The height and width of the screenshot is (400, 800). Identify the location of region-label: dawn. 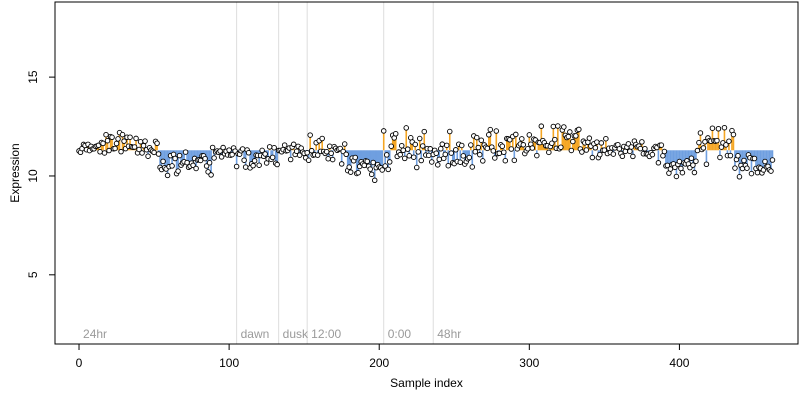
(255, 334).